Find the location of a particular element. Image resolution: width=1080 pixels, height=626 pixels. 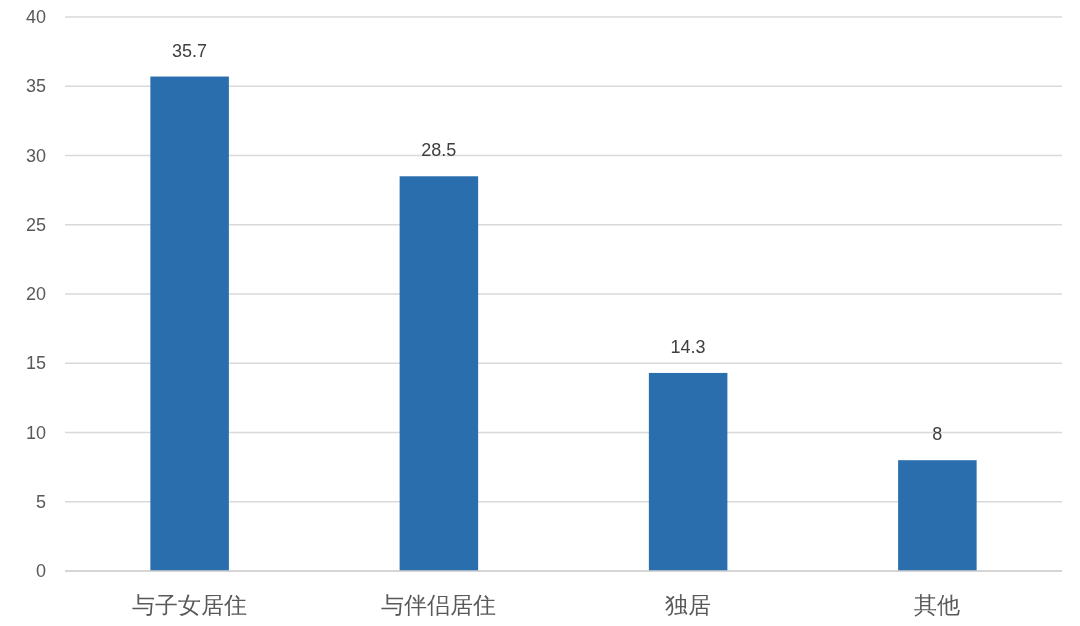

y-tick-label: 5 is located at coordinates (40, 501).